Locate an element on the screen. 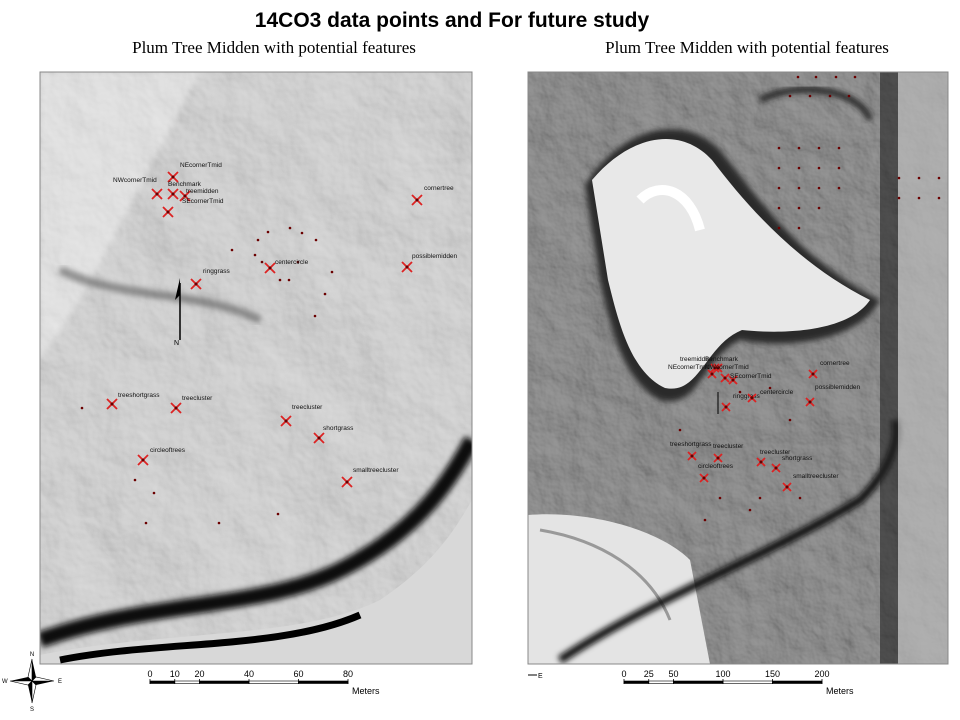 The width and height of the screenshot is (960, 720). scale-label: 80 is located at coordinates (348, 674).